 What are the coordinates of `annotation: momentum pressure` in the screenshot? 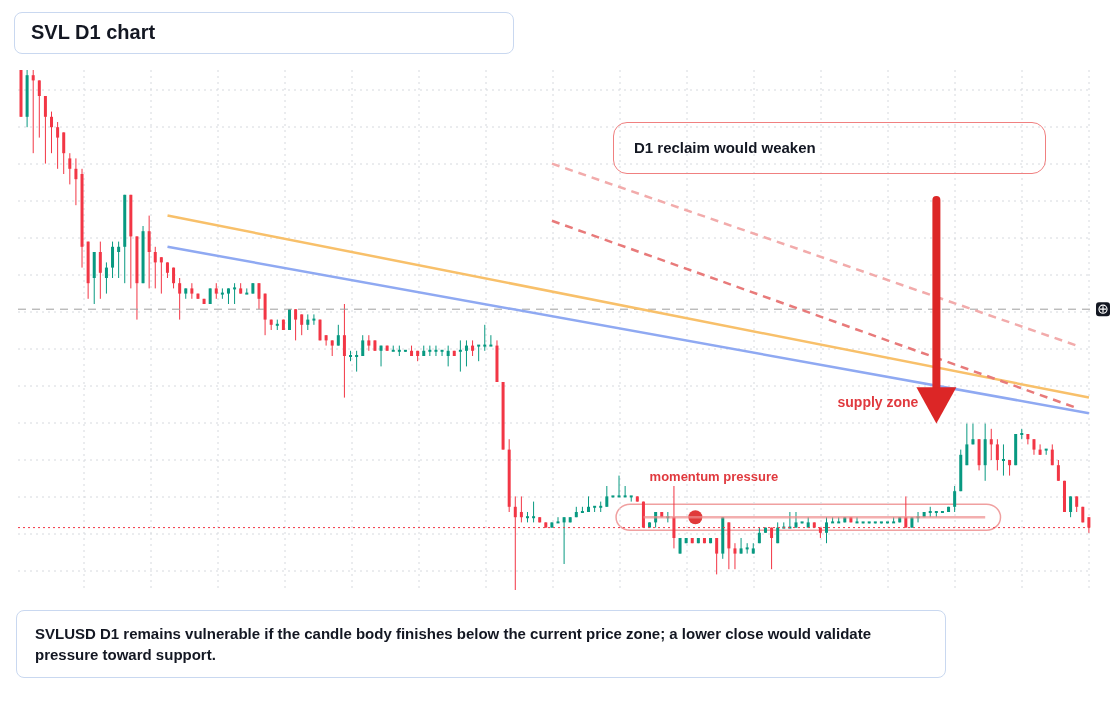 It's located at (714, 476).